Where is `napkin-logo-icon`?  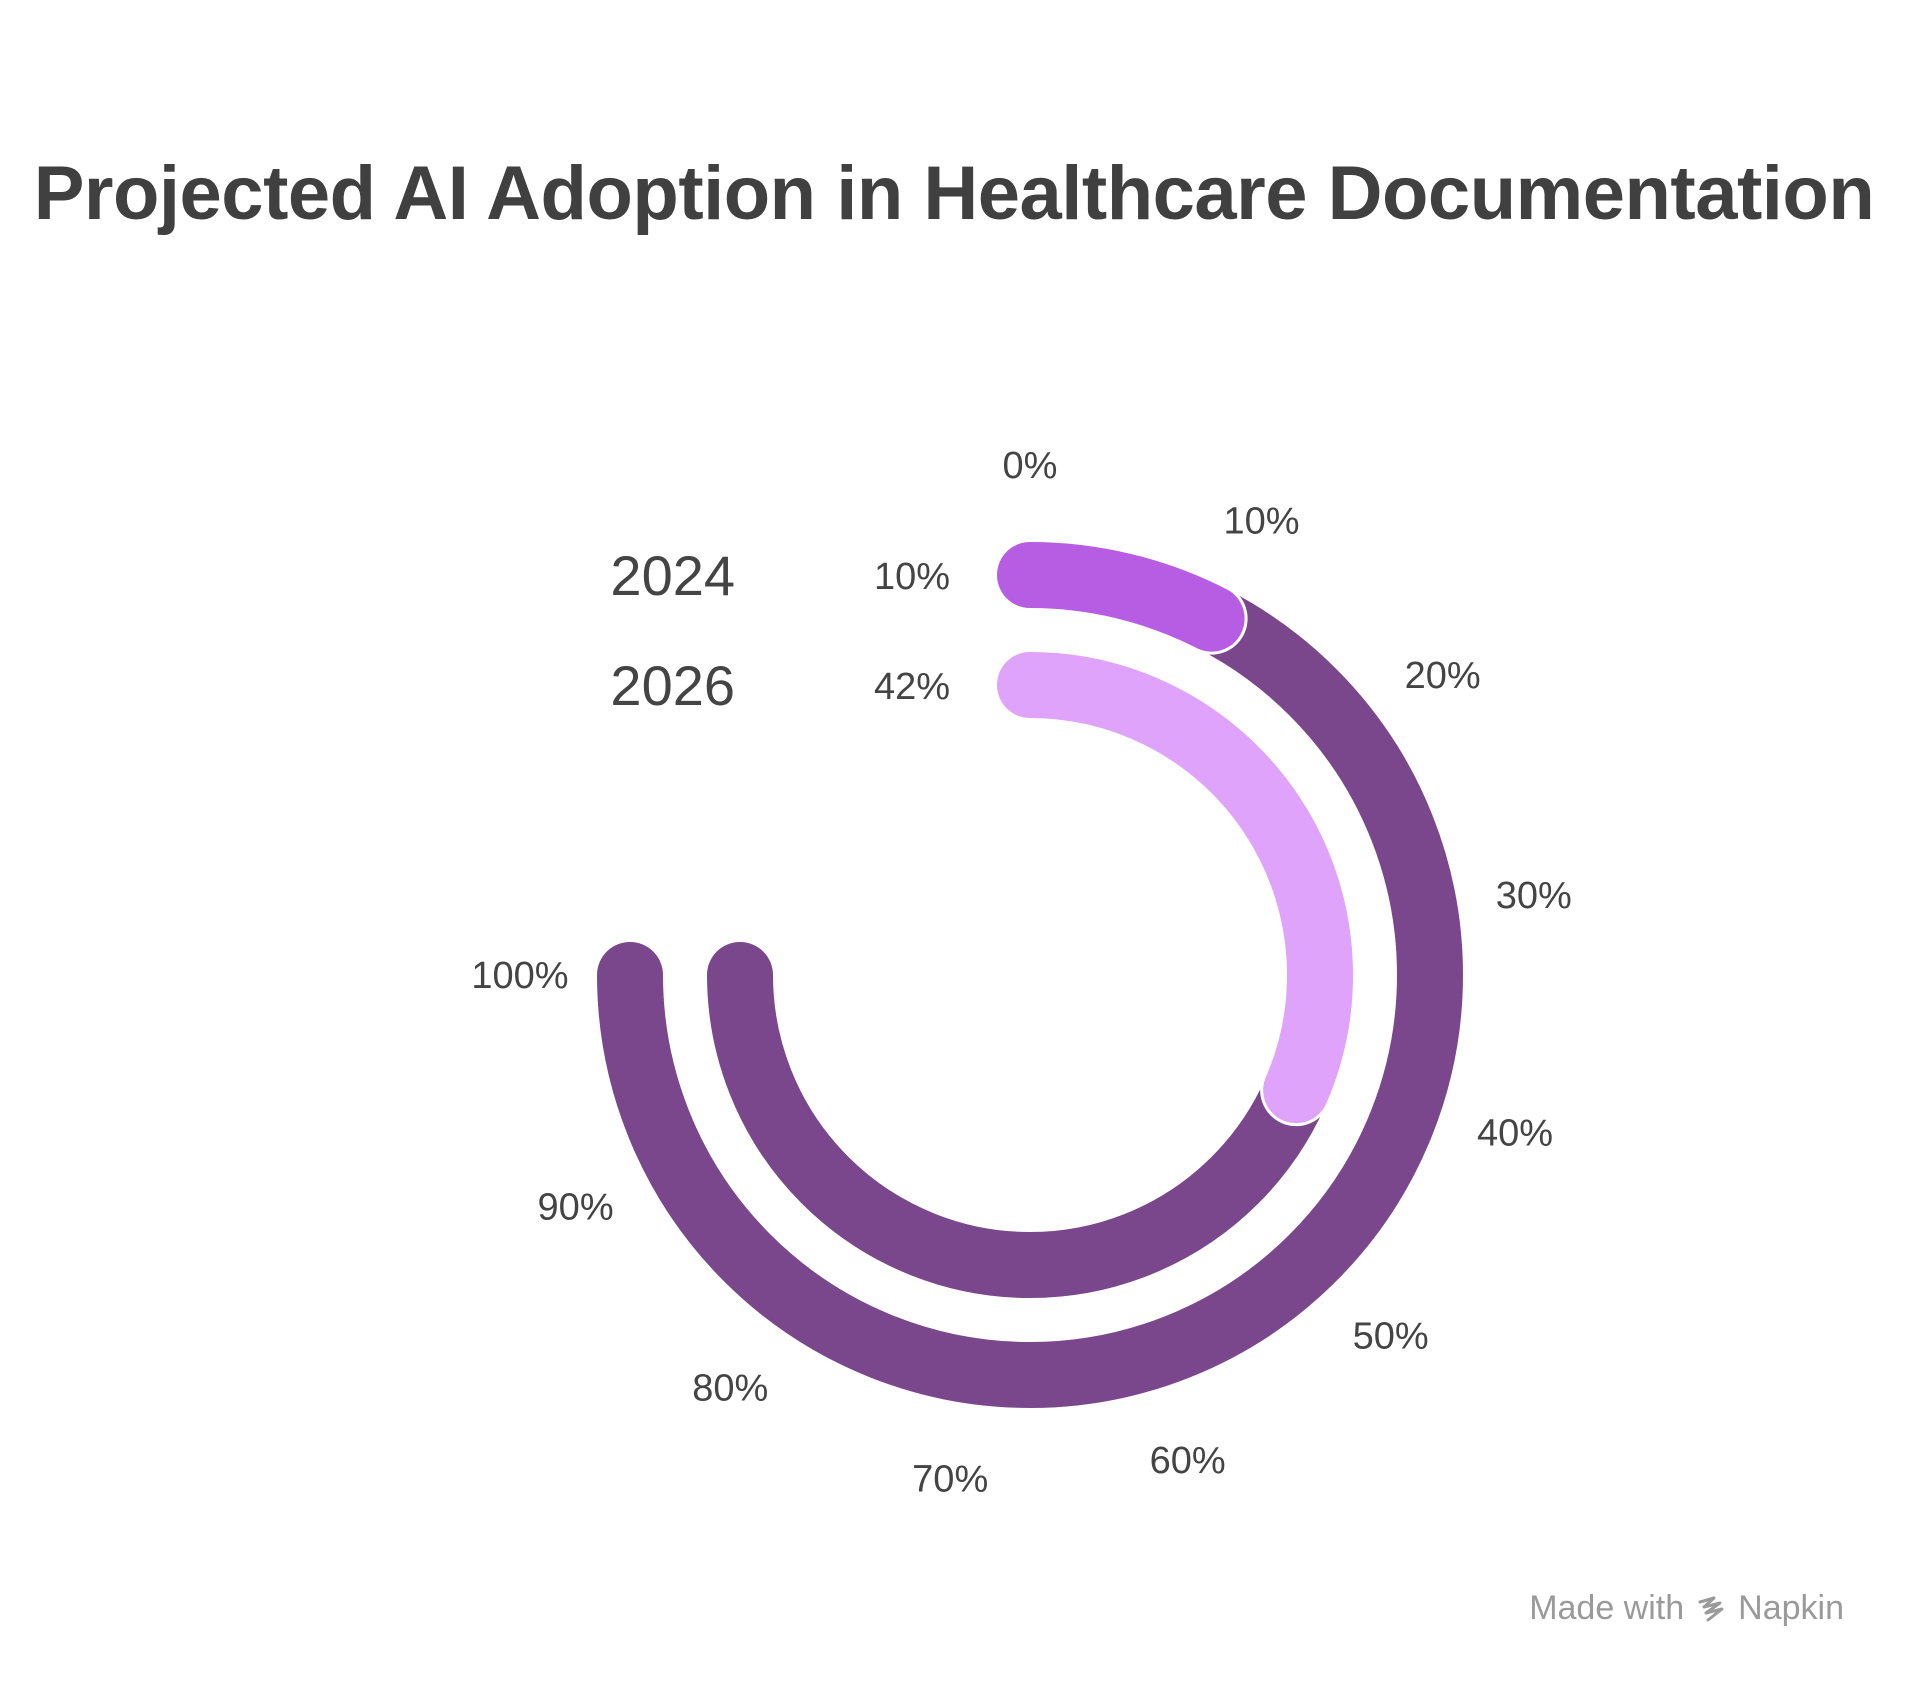 napkin-logo-icon is located at coordinates (1711, 1608).